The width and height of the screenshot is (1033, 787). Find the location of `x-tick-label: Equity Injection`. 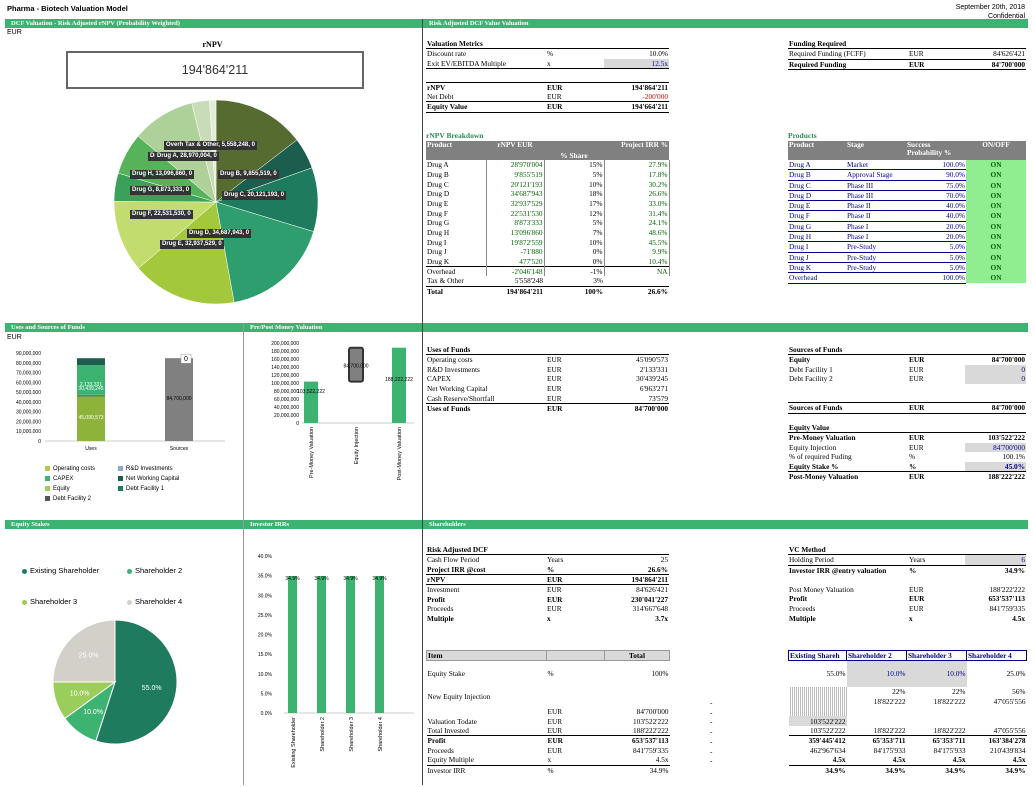

x-tick-label: Equity Injection is located at coordinates (357, 445).